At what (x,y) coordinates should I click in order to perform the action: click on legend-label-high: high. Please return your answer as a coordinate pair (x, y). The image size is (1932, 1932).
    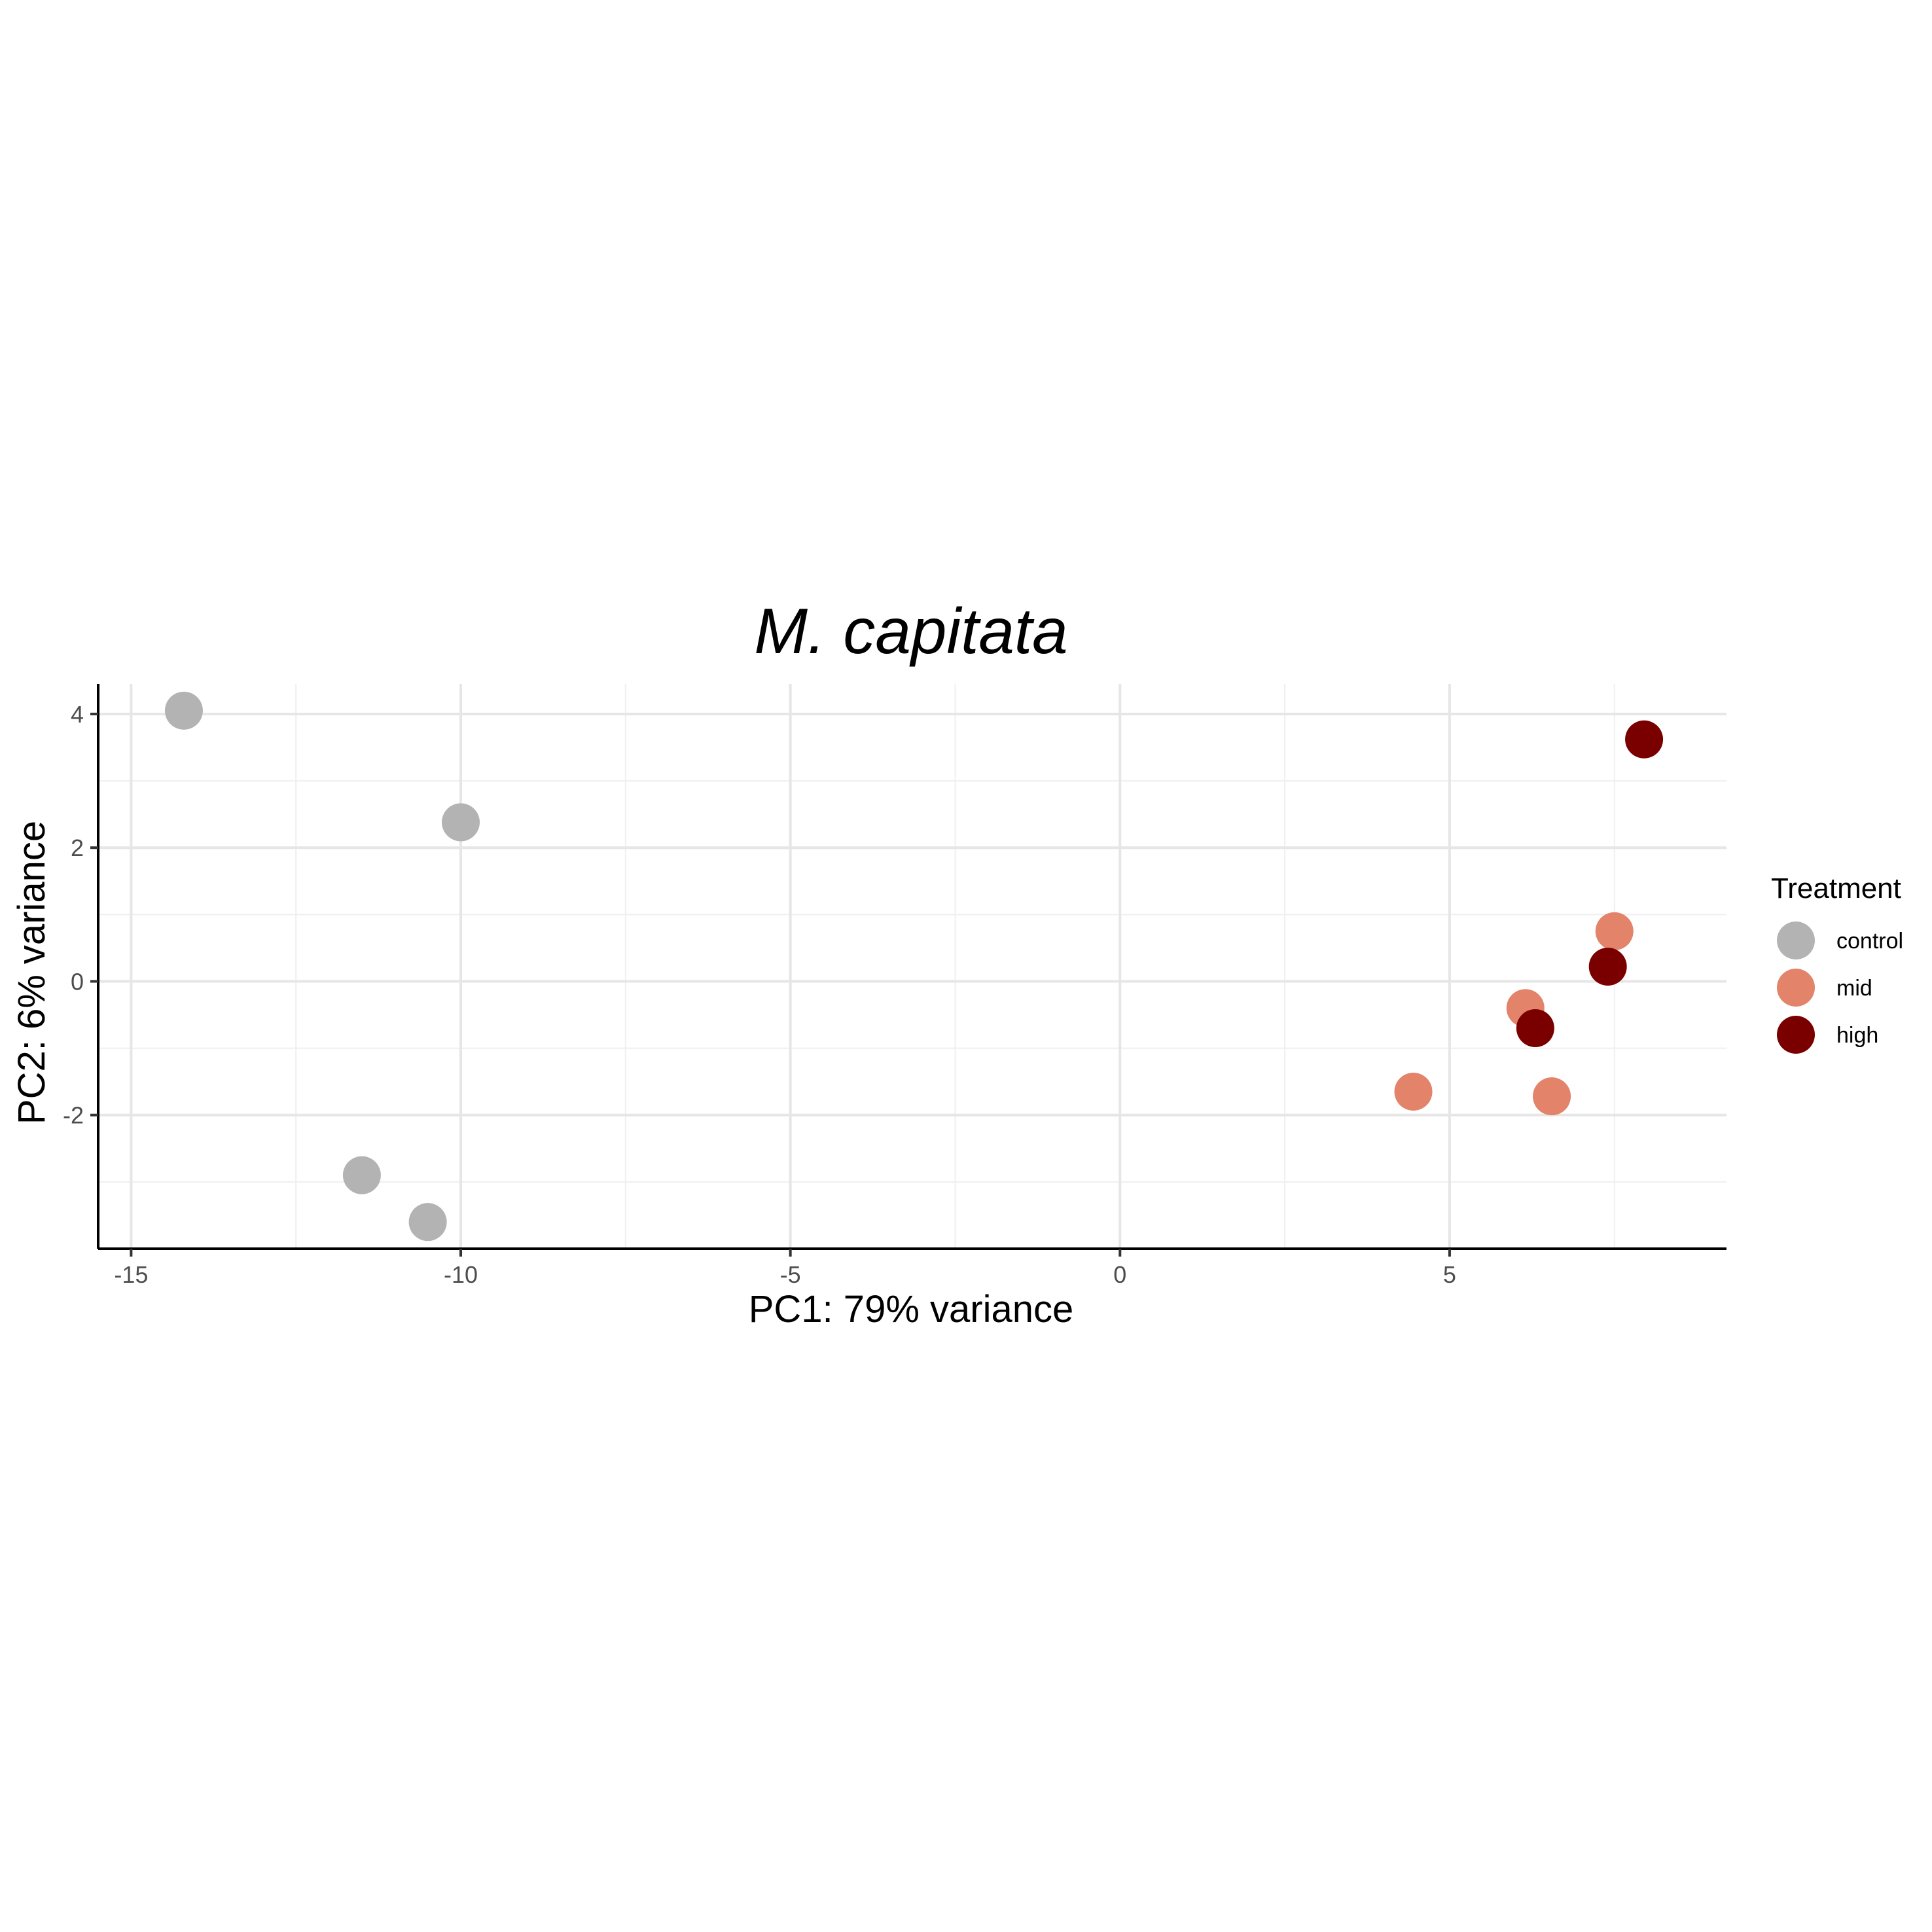
    Looking at the image, I should click on (1857, 1035).